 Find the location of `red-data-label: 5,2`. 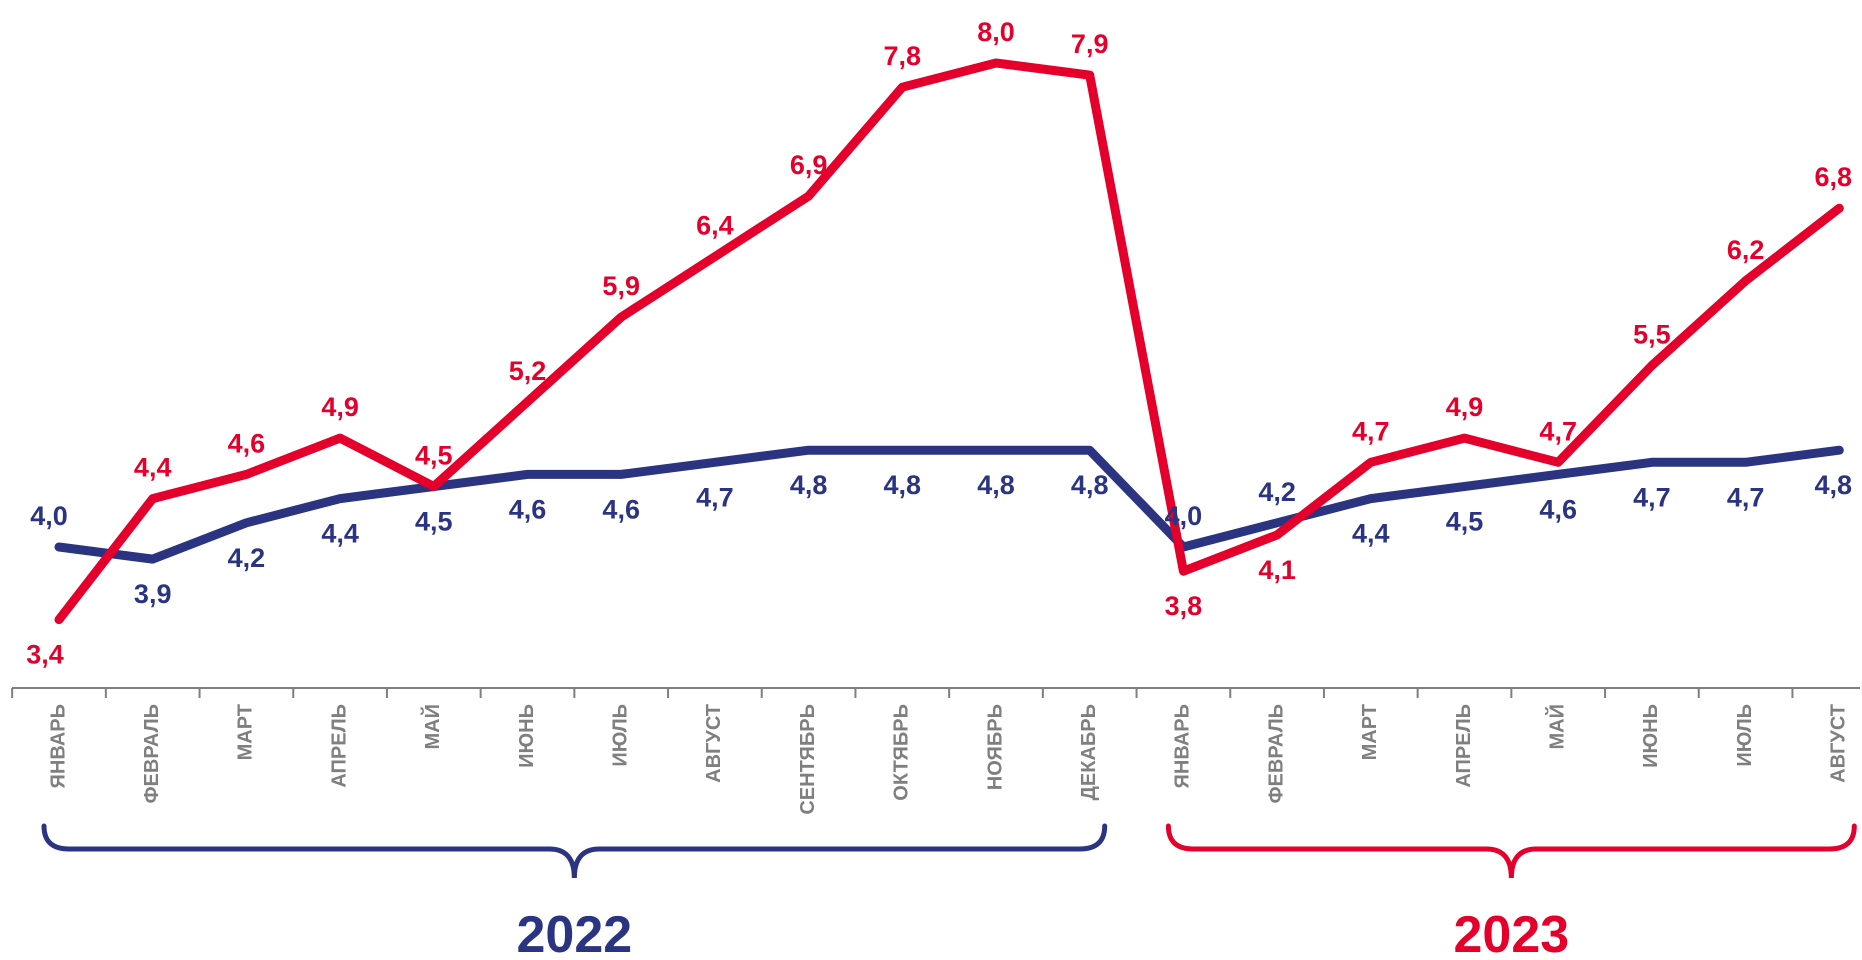

red-data-label: 5,2 is located at coordinates (528, 371).